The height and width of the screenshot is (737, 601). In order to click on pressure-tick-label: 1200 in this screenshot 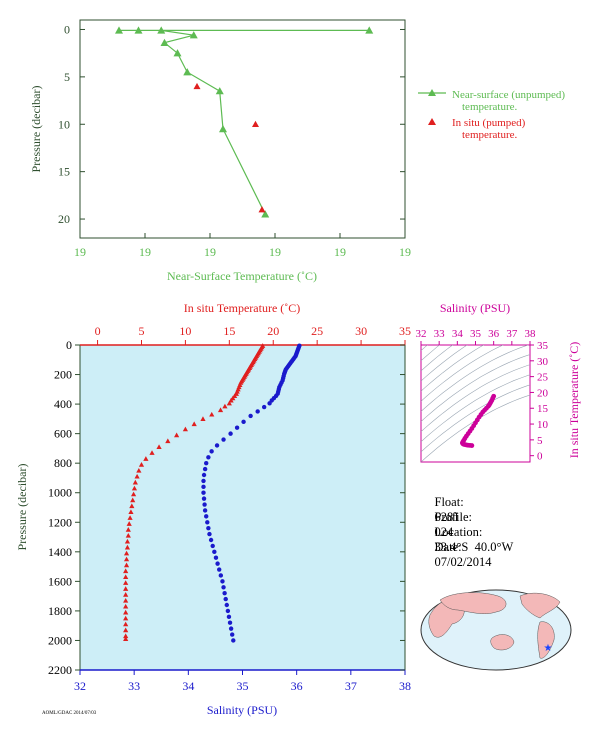, I will do `click(60, 522)`.